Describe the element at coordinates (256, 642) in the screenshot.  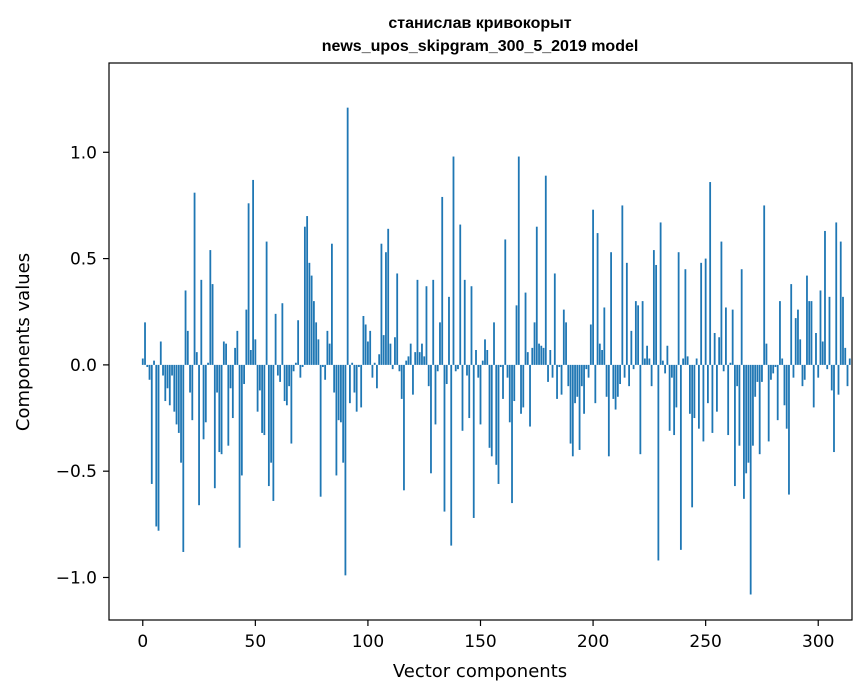
I see `x-tick-label: 50` at that location.